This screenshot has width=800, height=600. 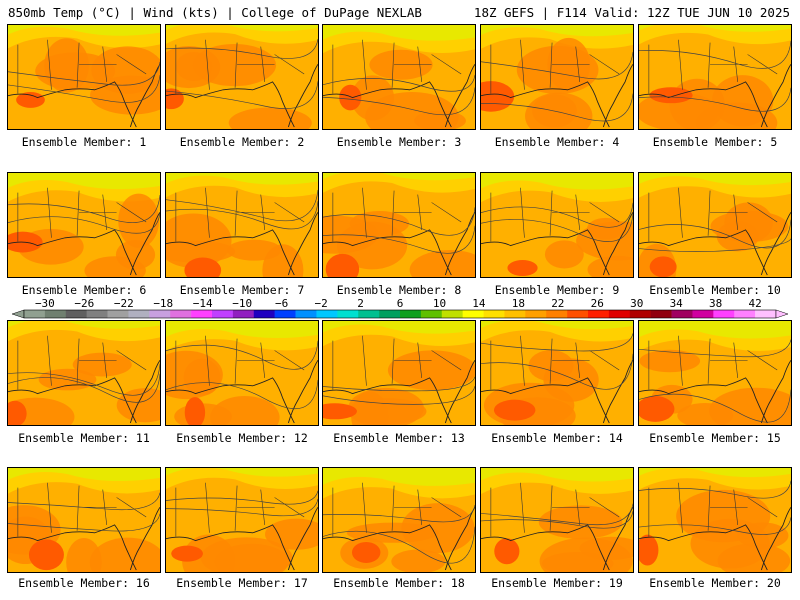 I want to click on colorbar-tick-label: 10, so click(x=439, y=303).